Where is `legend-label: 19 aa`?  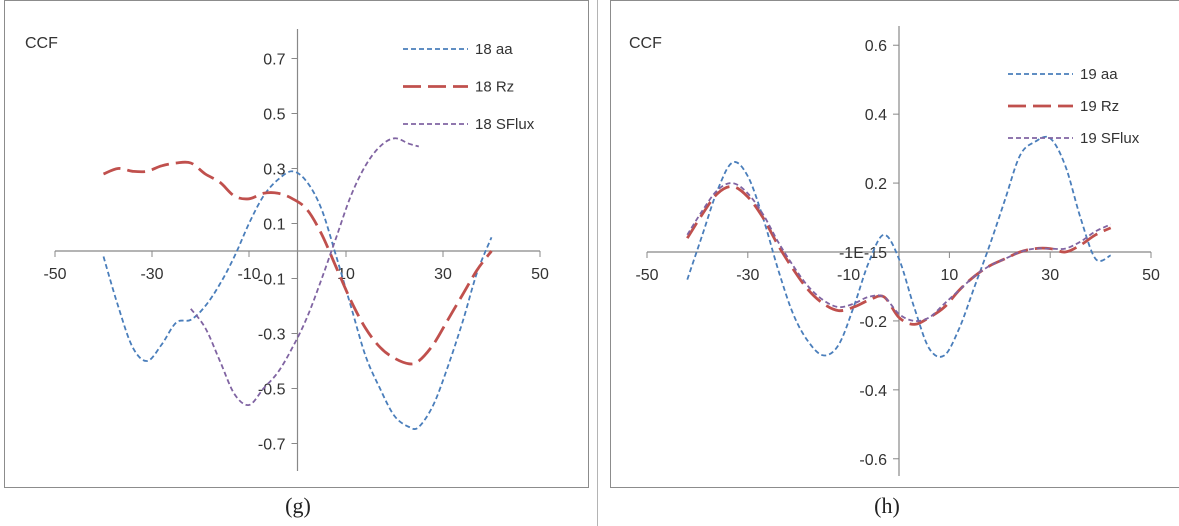
legend-label: 19 aa is located at coordinates (1099, 74).